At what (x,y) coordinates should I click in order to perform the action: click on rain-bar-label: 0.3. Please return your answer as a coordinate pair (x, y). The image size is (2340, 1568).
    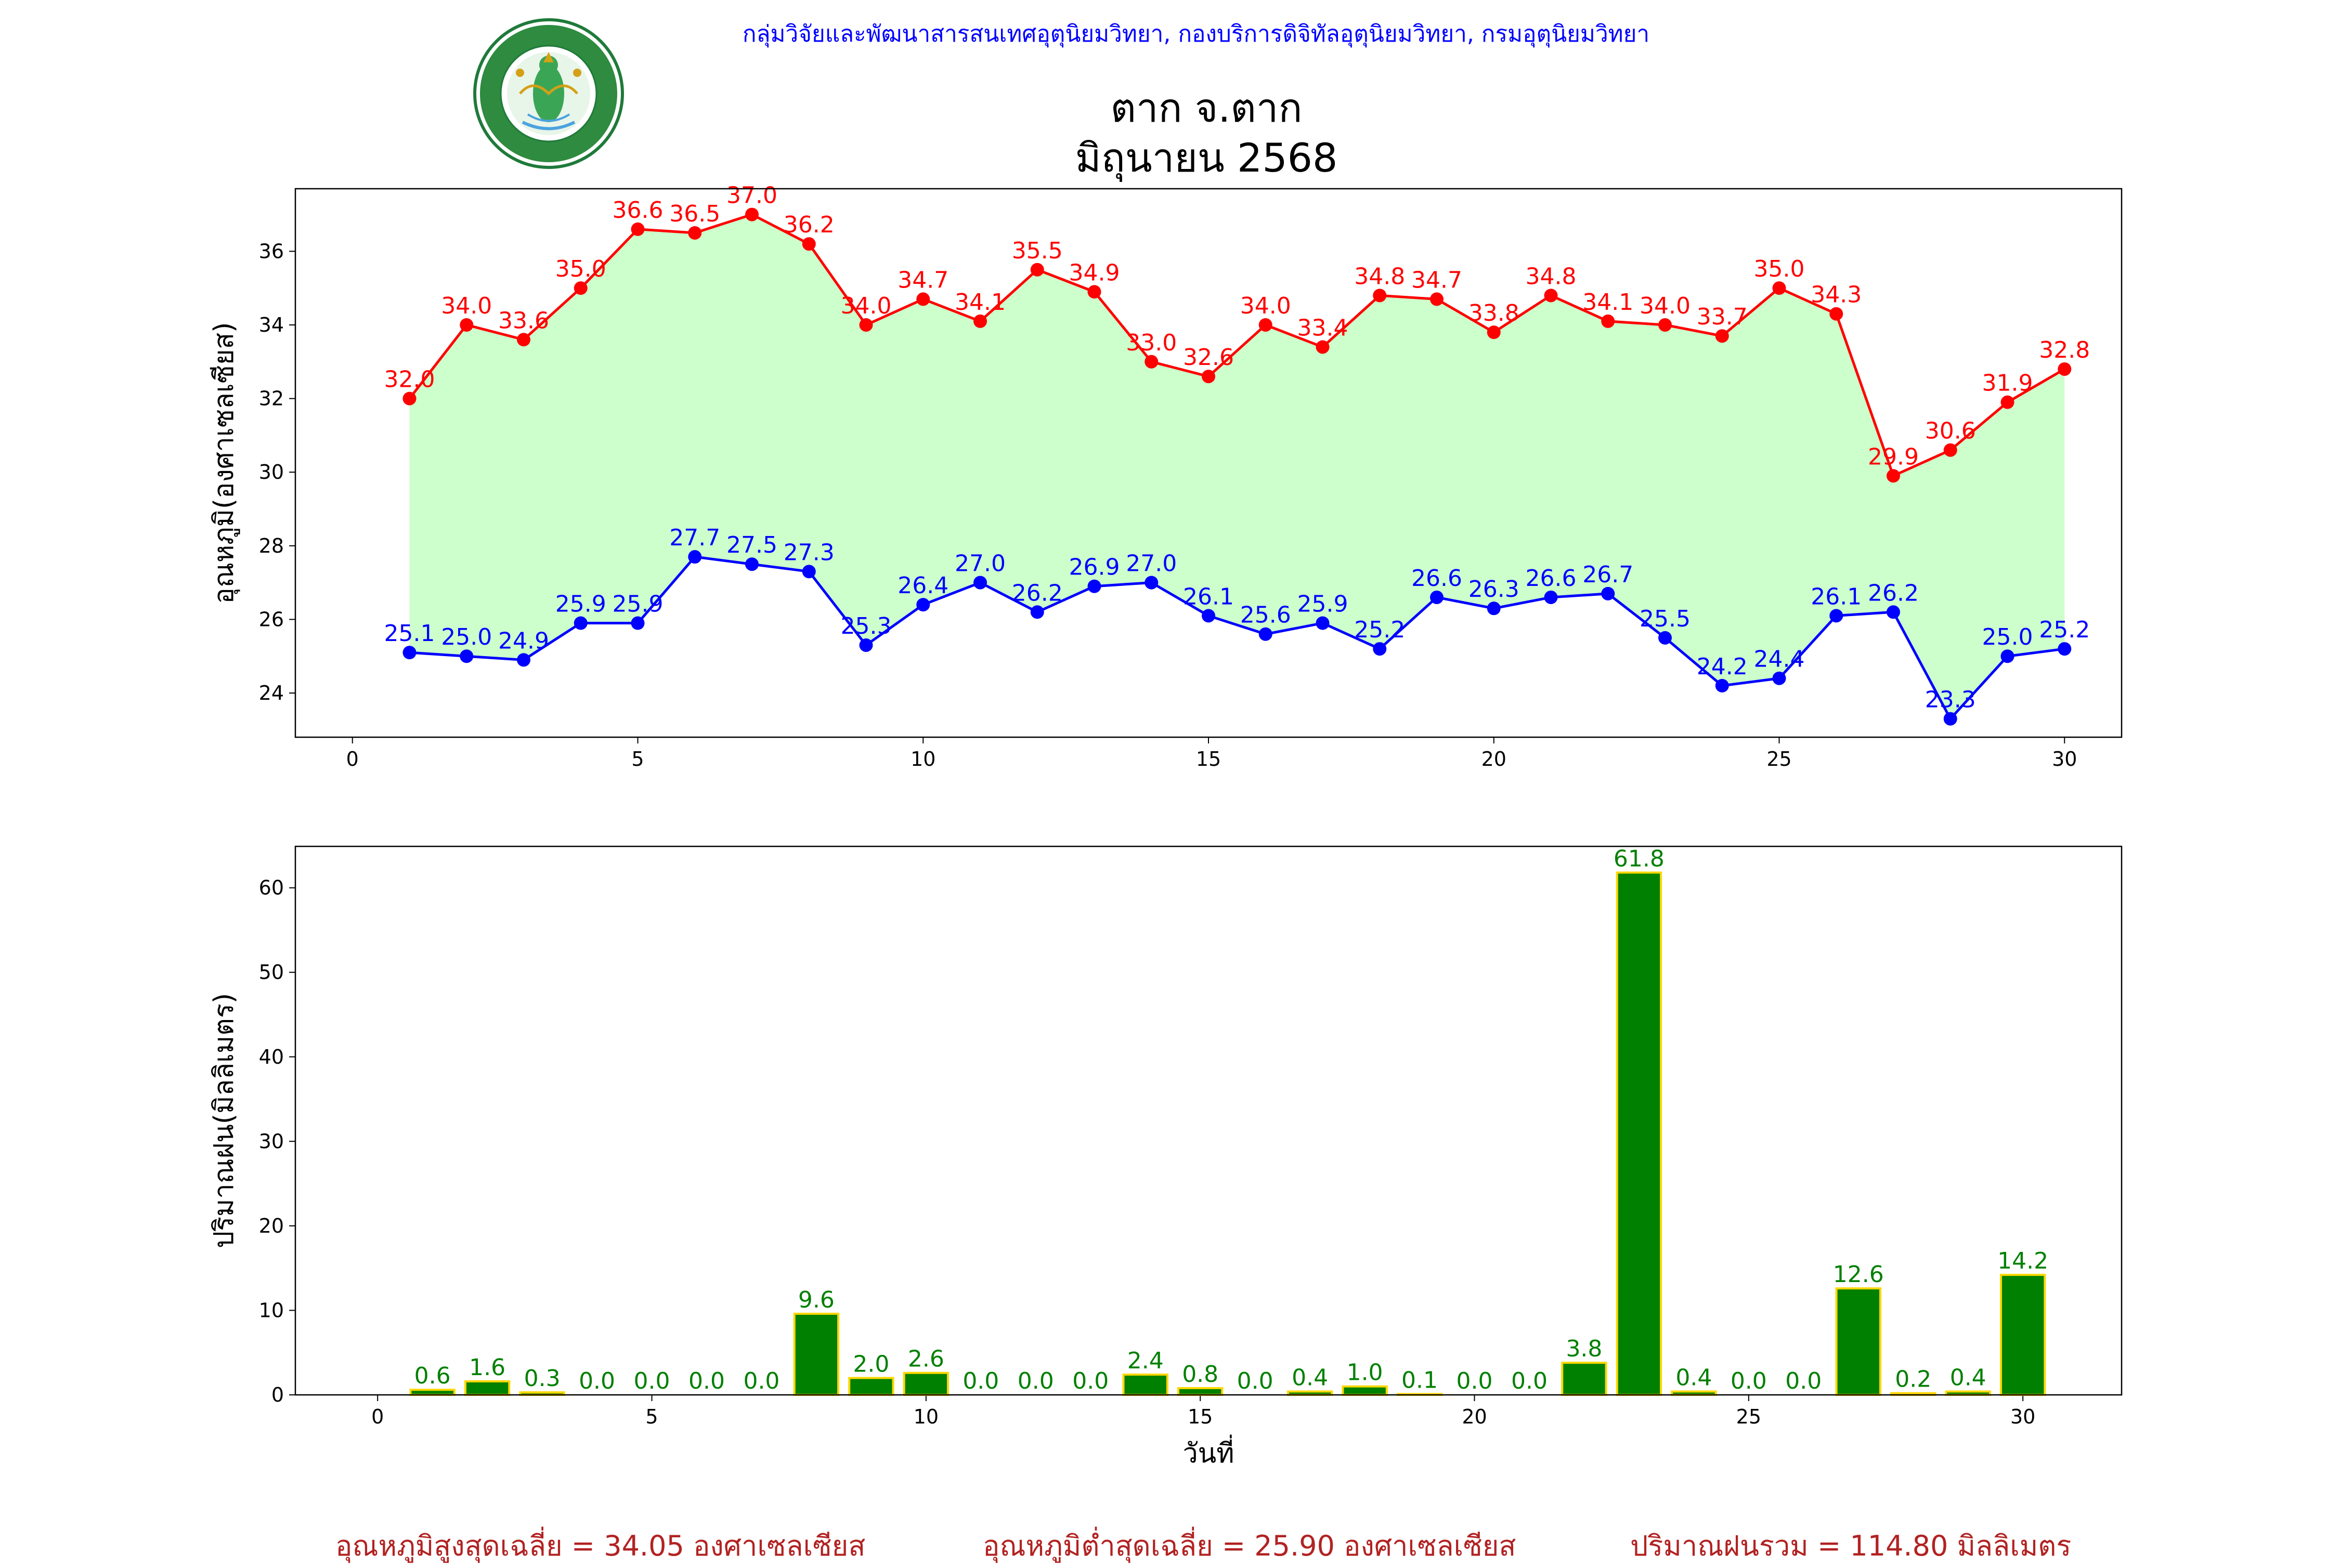
    Looking at the image, I should click on (542, 1378).